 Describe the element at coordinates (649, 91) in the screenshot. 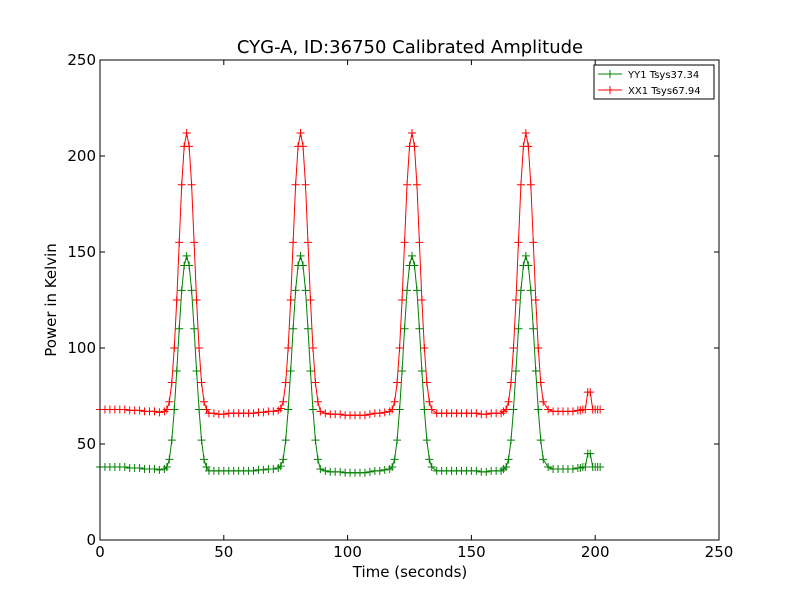

I see `legend-item-2: XX1 Tsys67.94` at that location.